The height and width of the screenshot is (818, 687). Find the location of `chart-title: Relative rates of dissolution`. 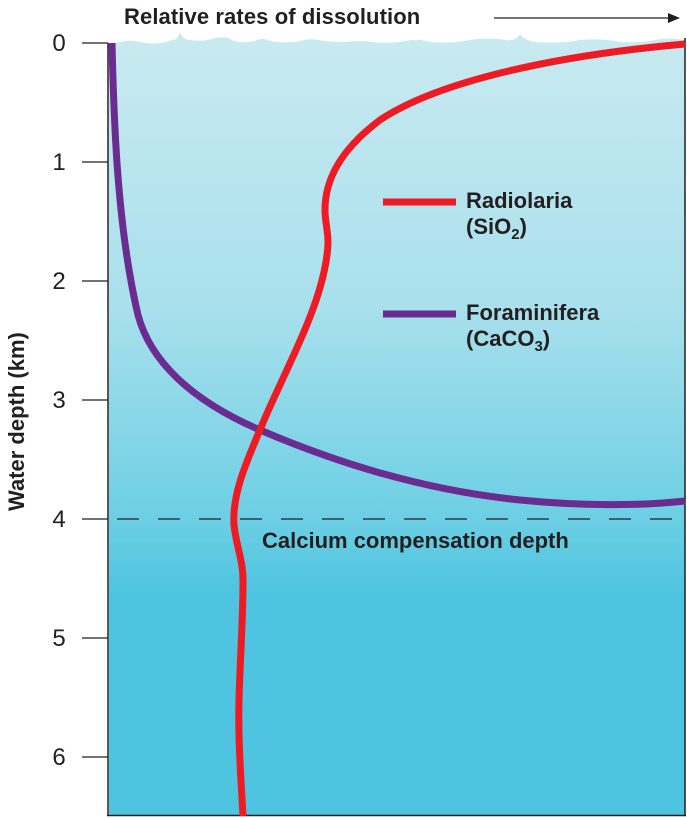

chart-title: Relative rates of dissolution is located at coordinates (272, 17).